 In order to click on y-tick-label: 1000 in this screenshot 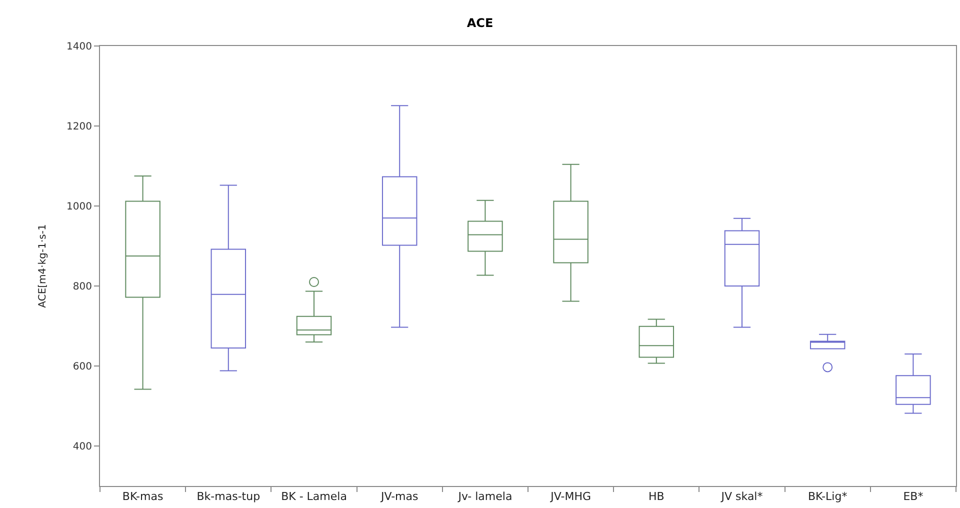, I will do `click(79, 207)`.